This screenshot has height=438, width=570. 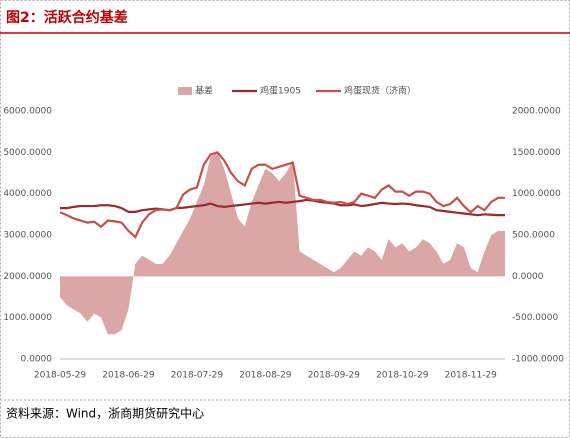 I want to click on y2-tick-label: 1000.0000, so click(x=536, y=194).